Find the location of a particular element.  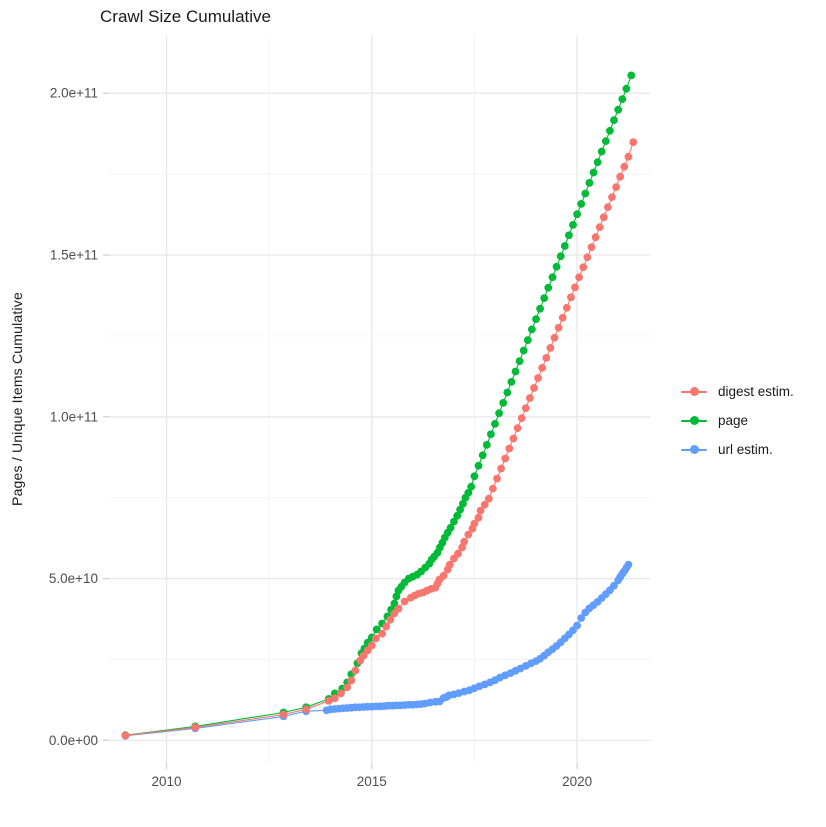

x-tick-label: 2015 is located at coordinates (372, 781).